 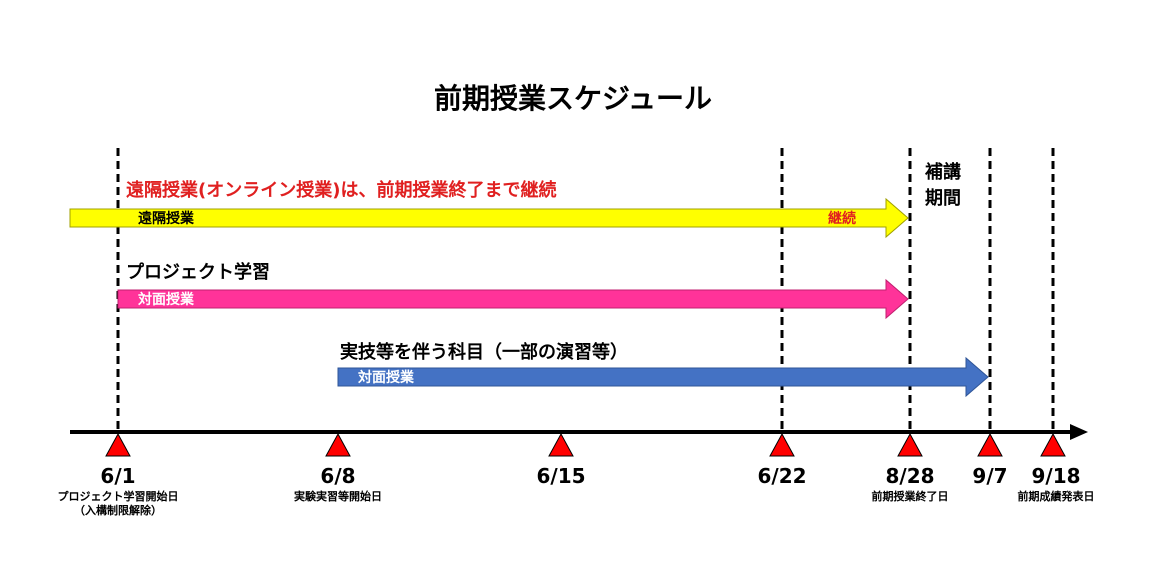 What do you see at coordinates (341, 190) in the screenshot?
I see `remote-classes-caption: 遠隔授業(オンライン授業)は、前期授業終了まで継続` at bounding box center [341, 190].